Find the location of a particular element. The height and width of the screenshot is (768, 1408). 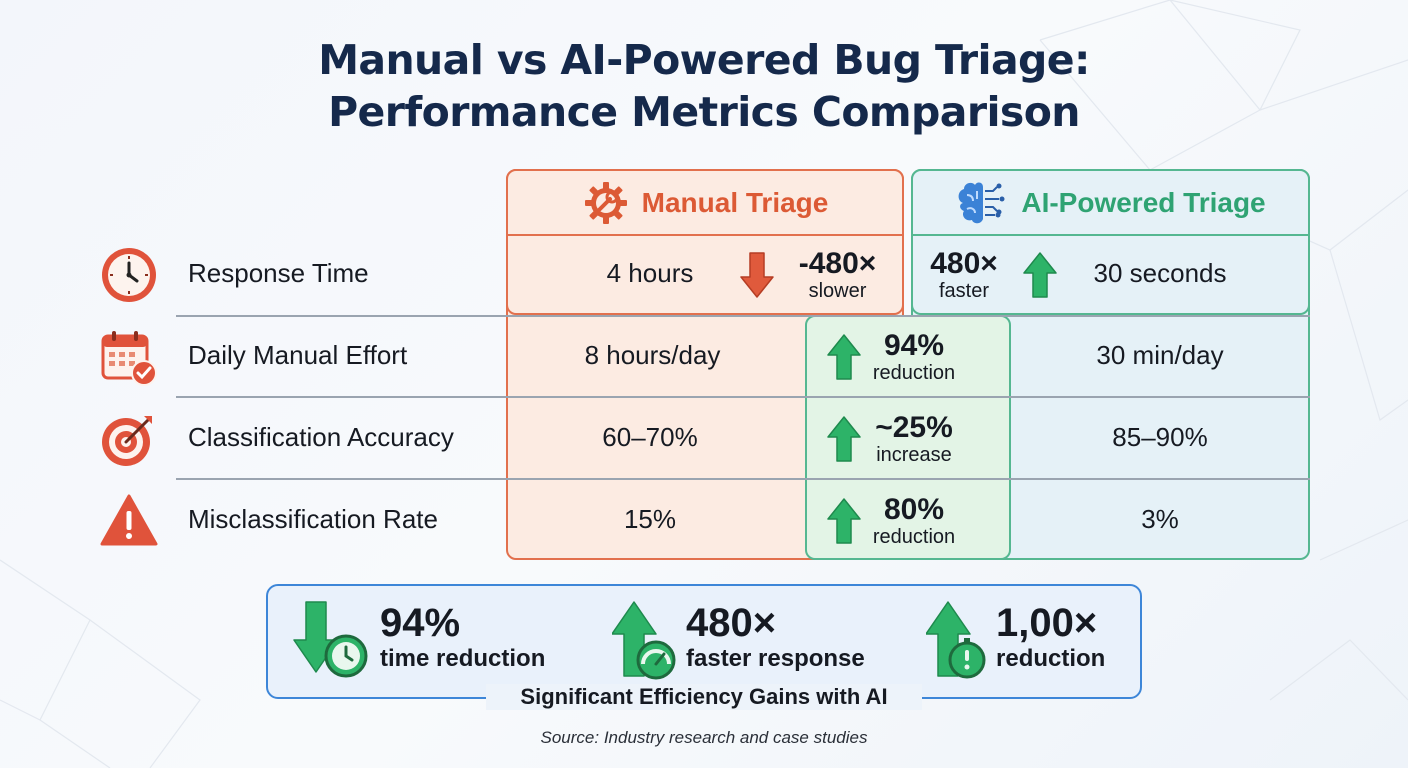

delta-value: 80% is located at coordinates (914, 509).